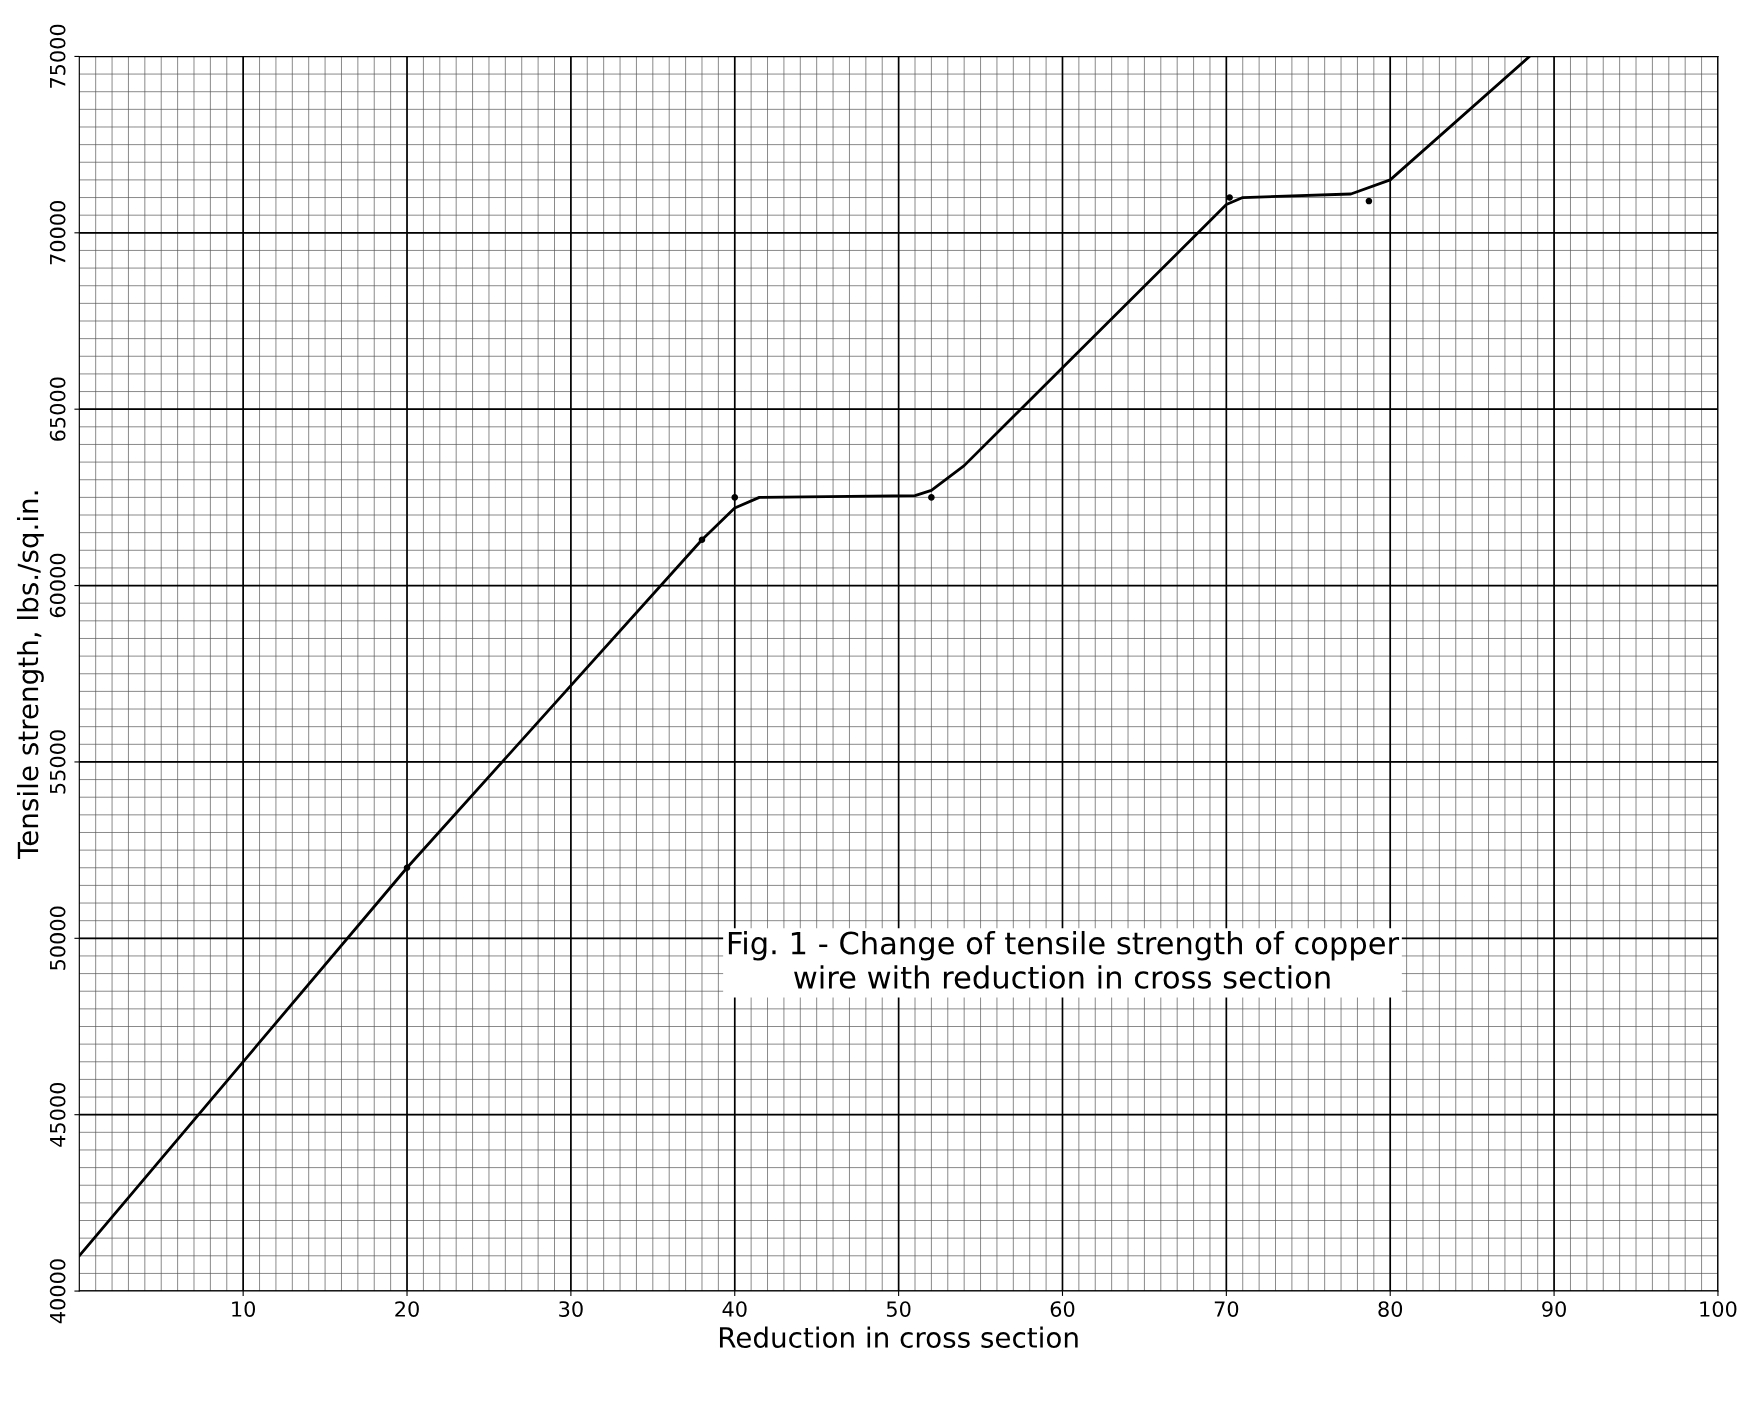  Describe the element at coordinates (1390, 1309) in the screenshot. I see `x-tick-label: 80` at that location.